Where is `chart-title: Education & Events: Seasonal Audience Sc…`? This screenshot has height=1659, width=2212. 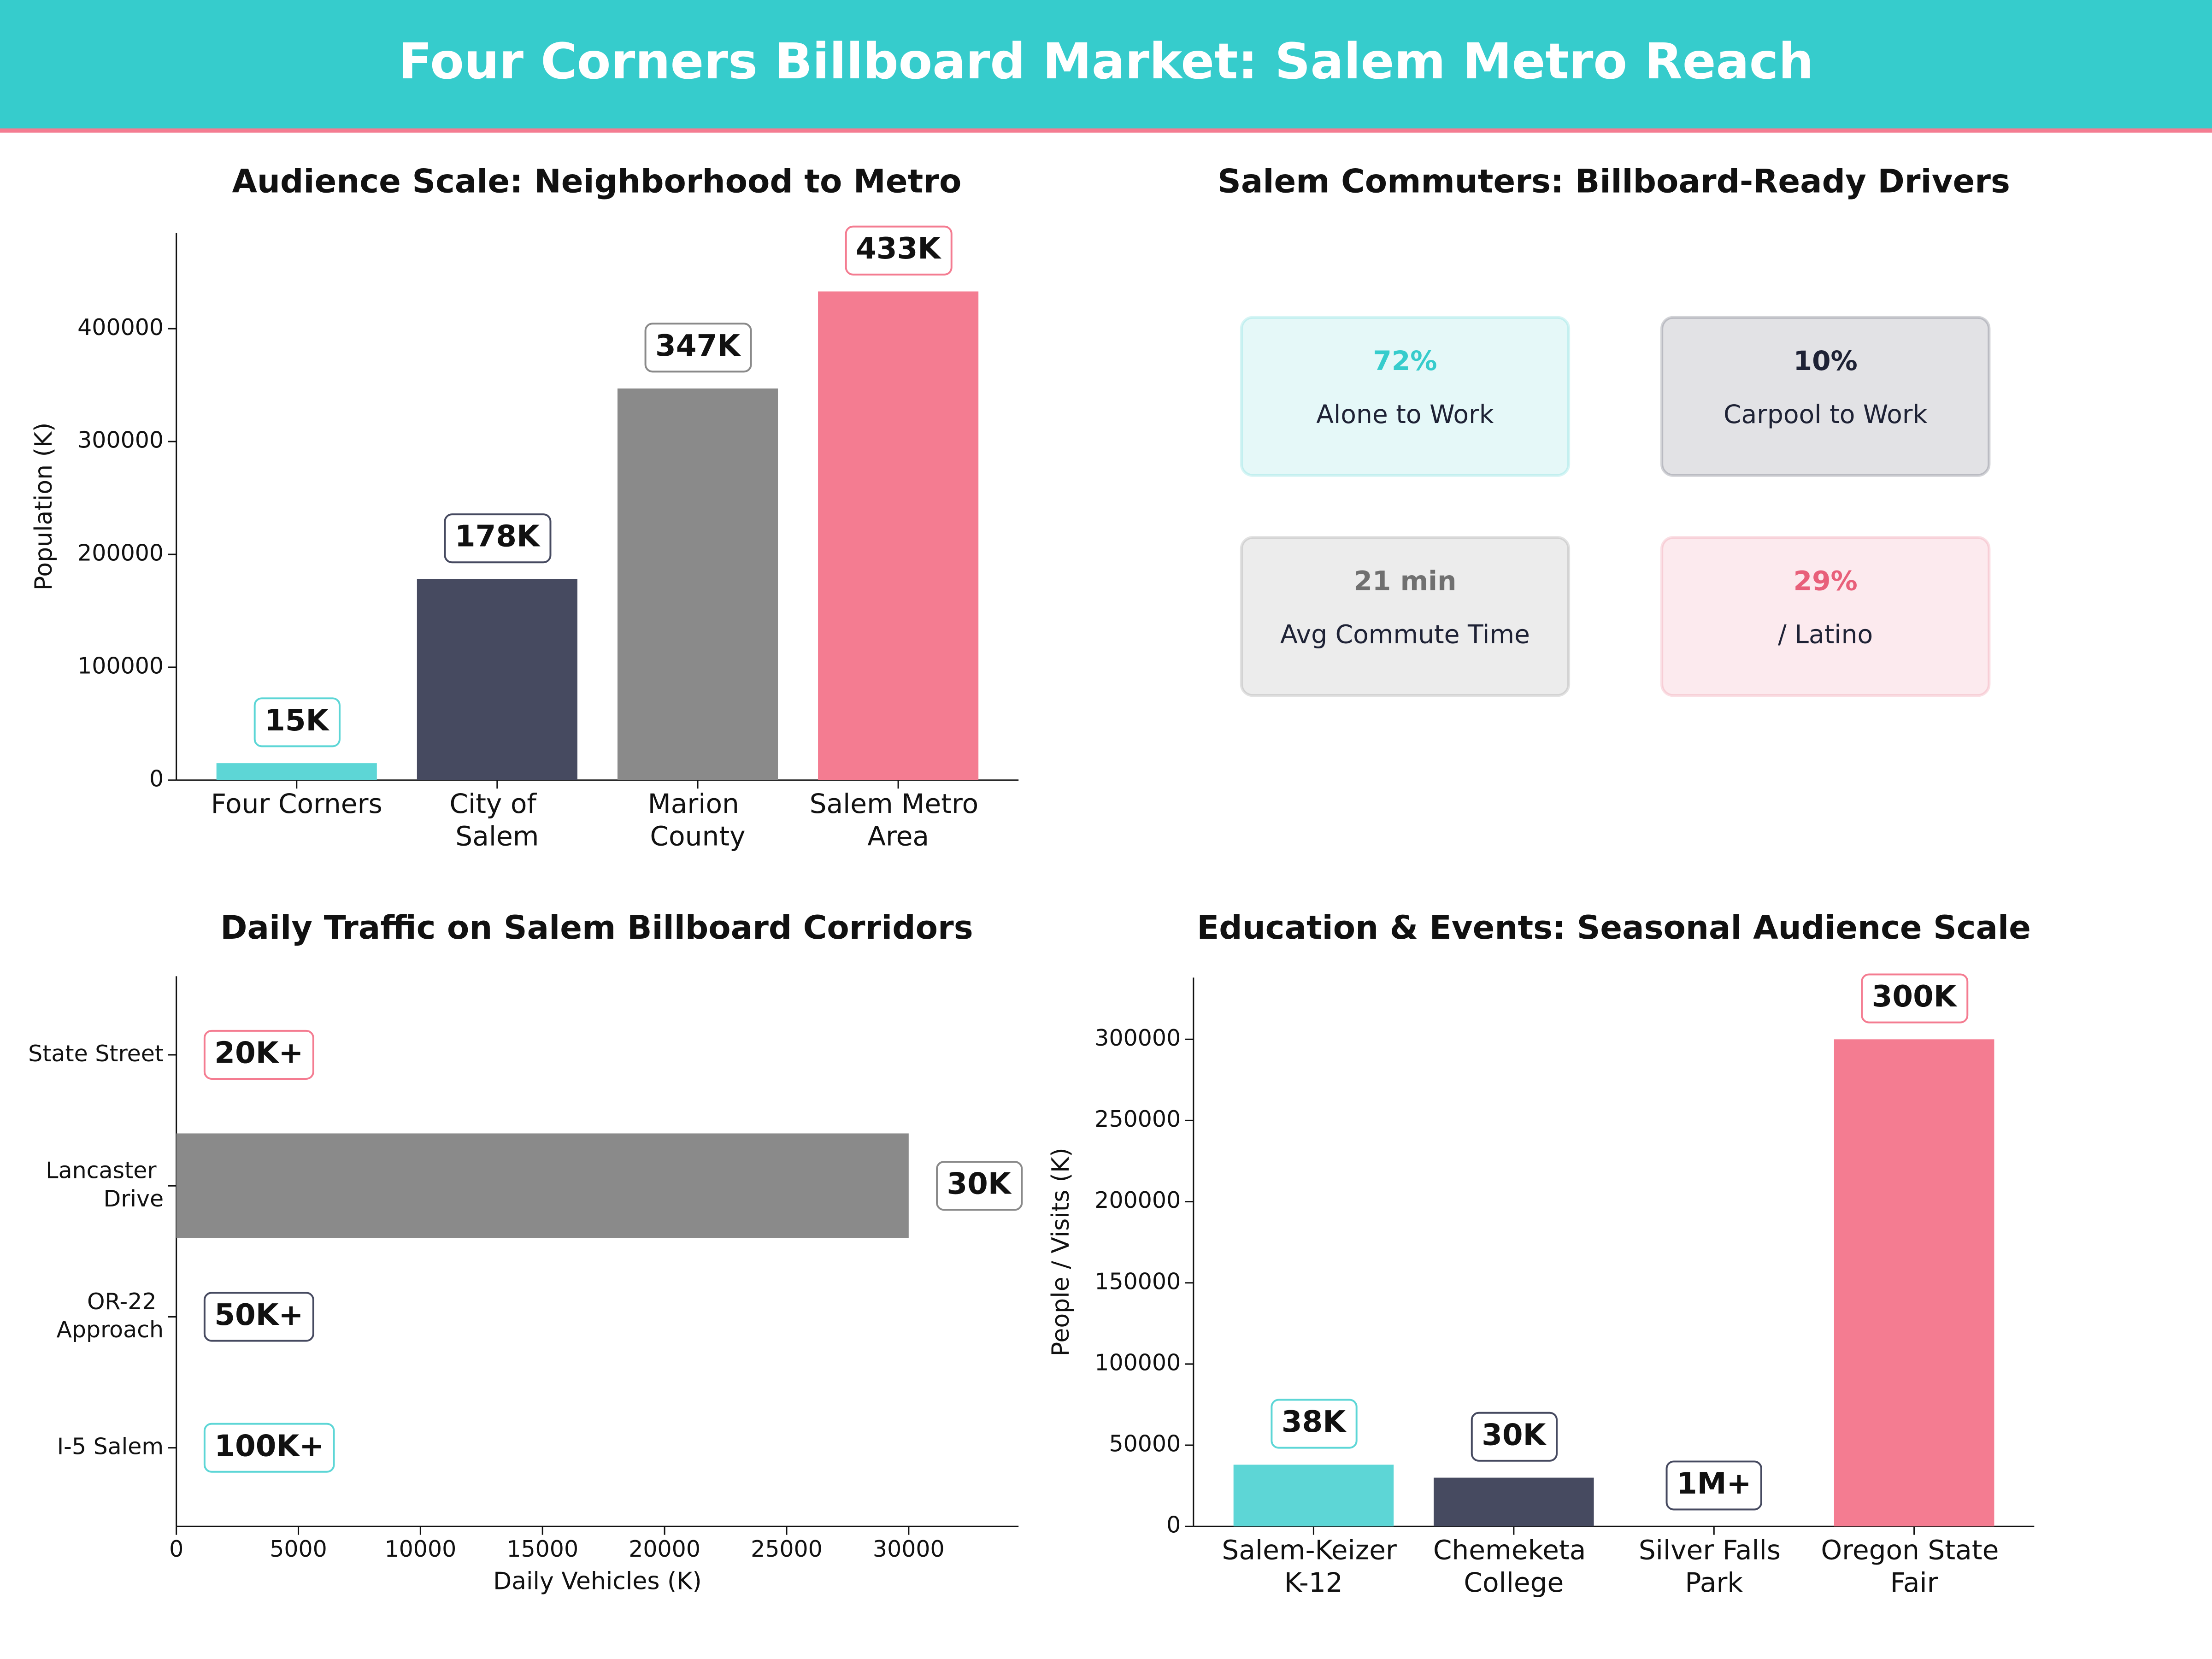 chart-title: Education & Events: Seasonal Audience Sc… is located at coordinates (1614, 928).